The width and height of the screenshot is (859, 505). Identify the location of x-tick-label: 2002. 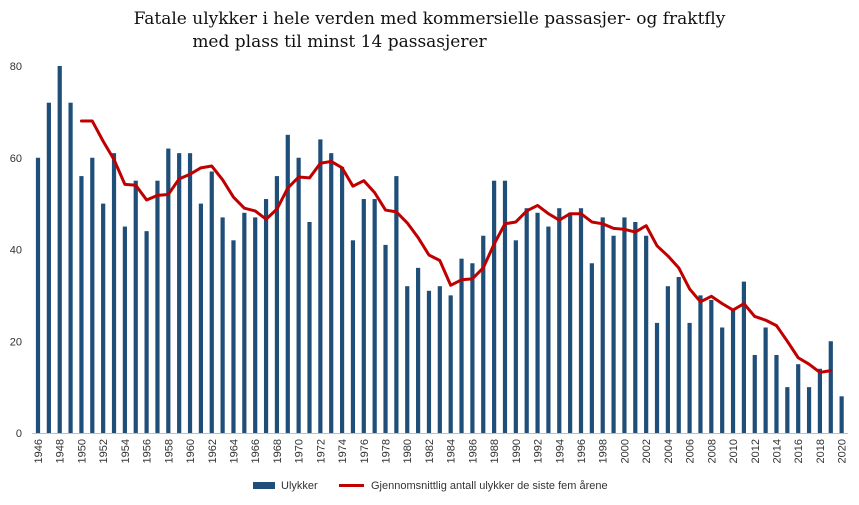
(647, 451).